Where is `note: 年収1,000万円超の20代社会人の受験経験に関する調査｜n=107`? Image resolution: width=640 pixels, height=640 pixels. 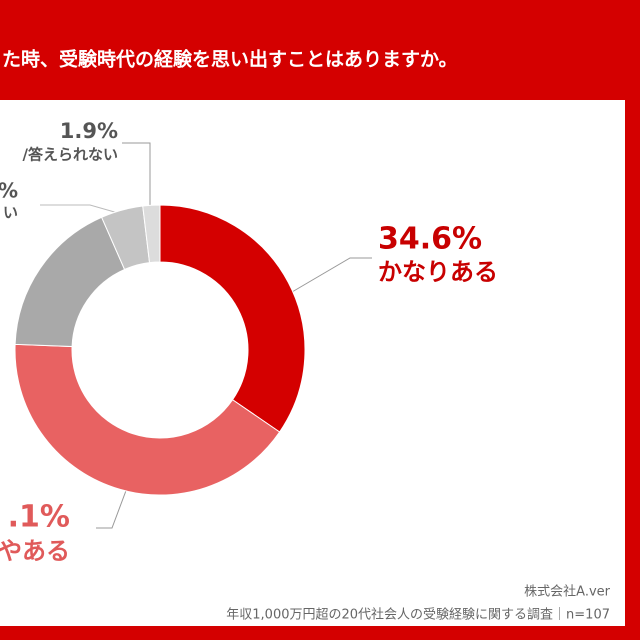 note: 年収1,000万円超の20代社会人の受験経験に関する調査｜n=107 is located at coordinates (418, 615).